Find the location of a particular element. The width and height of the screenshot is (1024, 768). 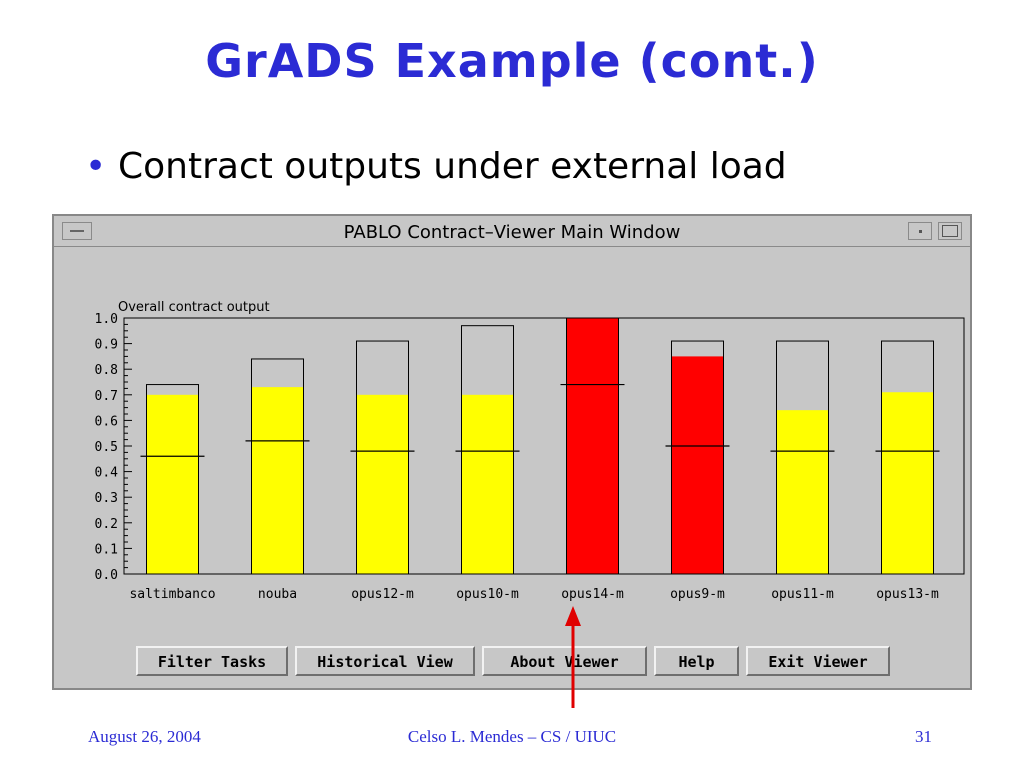

y-tick-label: 1.0 is located at coordinates (106, 319).